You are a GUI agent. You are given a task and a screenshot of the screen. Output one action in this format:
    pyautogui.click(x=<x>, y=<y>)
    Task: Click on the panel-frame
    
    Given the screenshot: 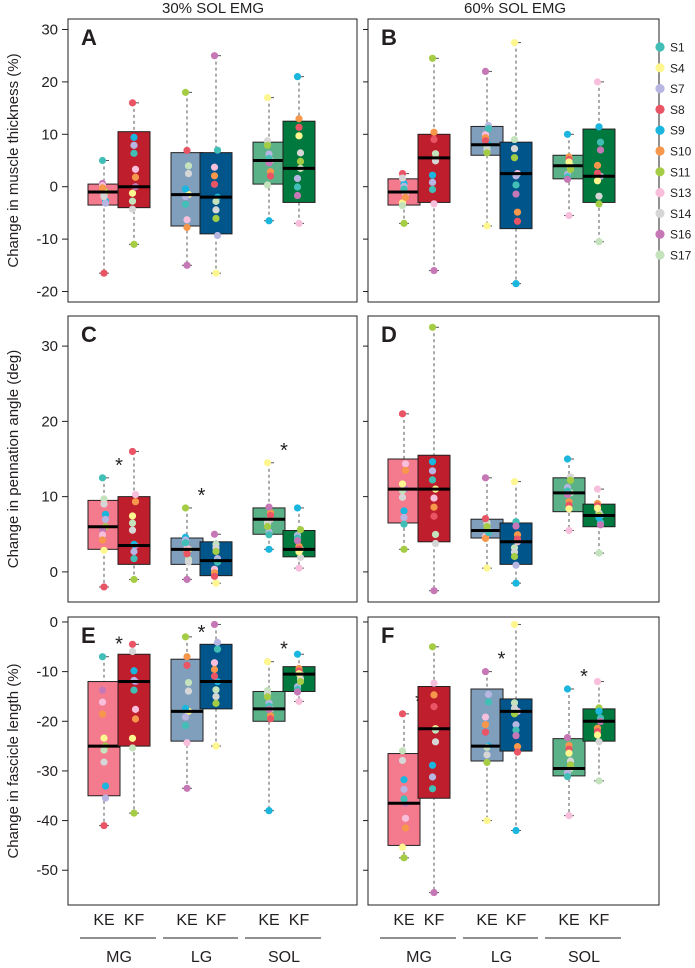 What is the action you would take?
    pyautogui.click(x=212, y=761)
    